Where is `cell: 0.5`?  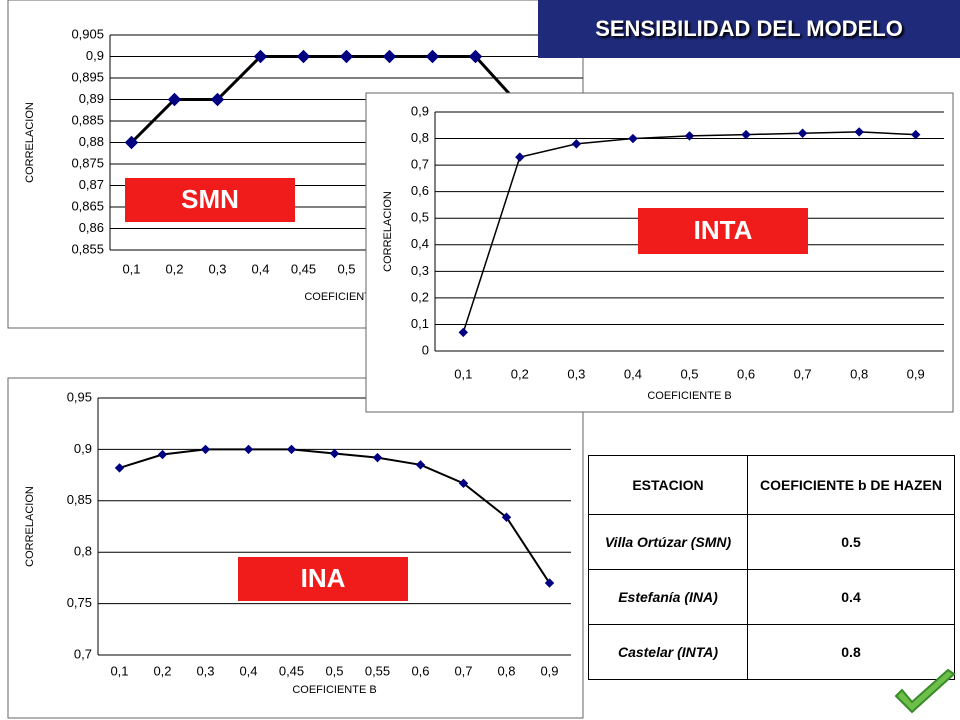 cell: 0.5 is located at coordinates (851, 542).